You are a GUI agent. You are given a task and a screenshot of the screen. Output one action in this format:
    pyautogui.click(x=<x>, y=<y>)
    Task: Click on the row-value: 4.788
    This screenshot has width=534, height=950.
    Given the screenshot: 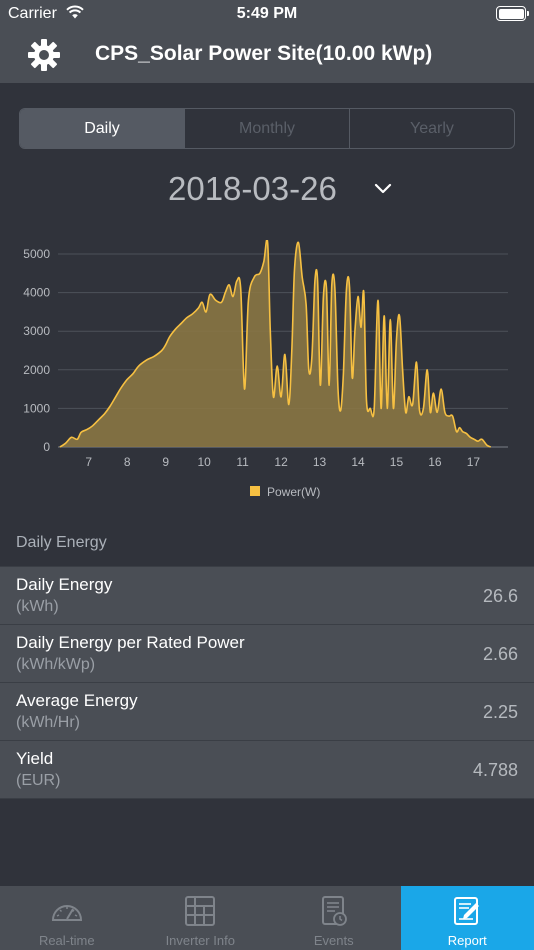 What is the action you would take?
    pyautogui.click(x=495, y=770)
    